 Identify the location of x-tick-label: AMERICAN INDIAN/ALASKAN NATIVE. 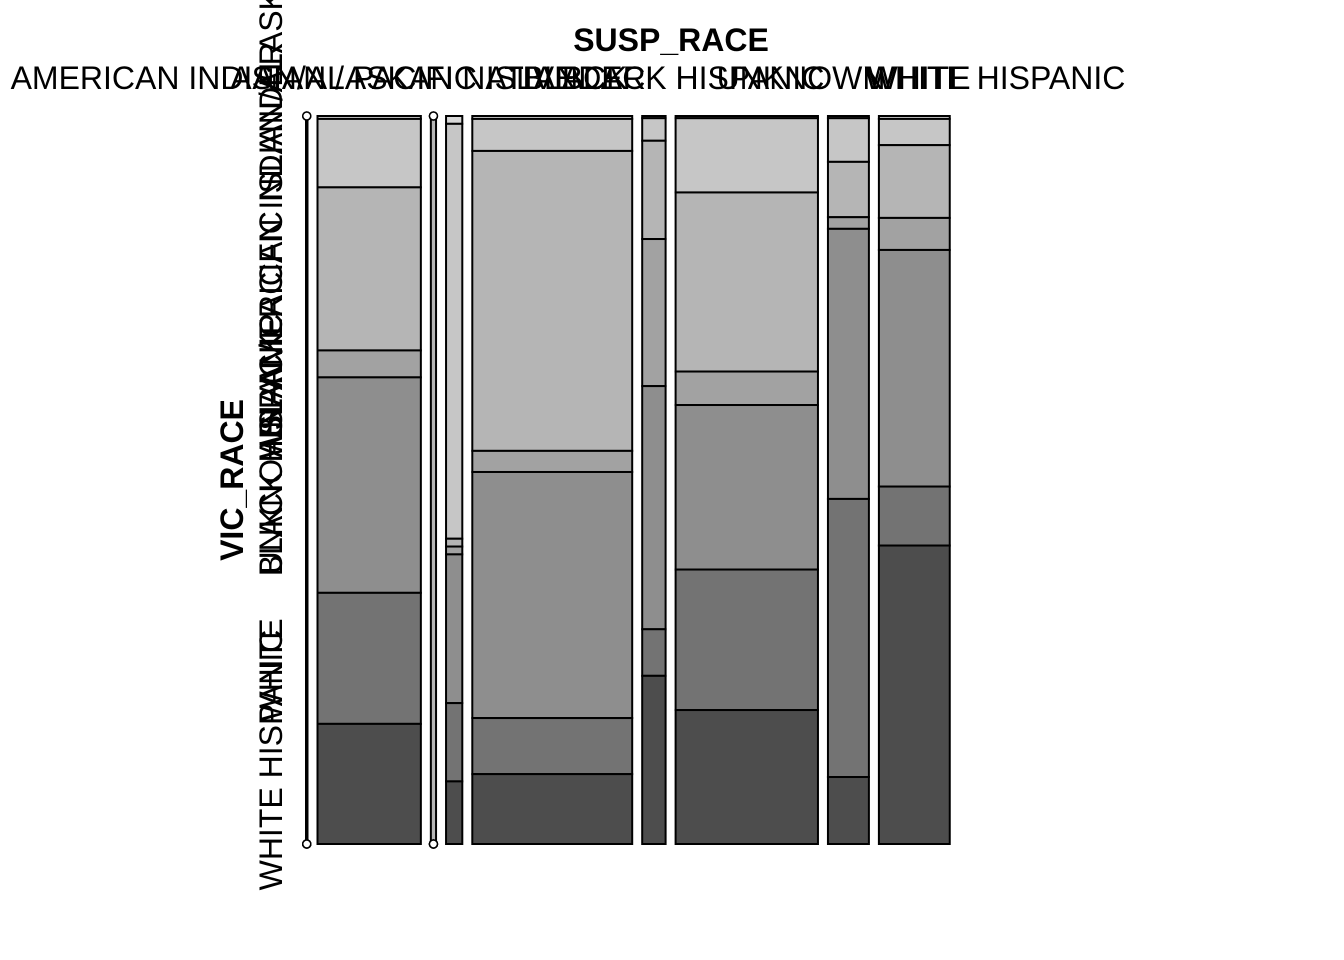
(293, 78).